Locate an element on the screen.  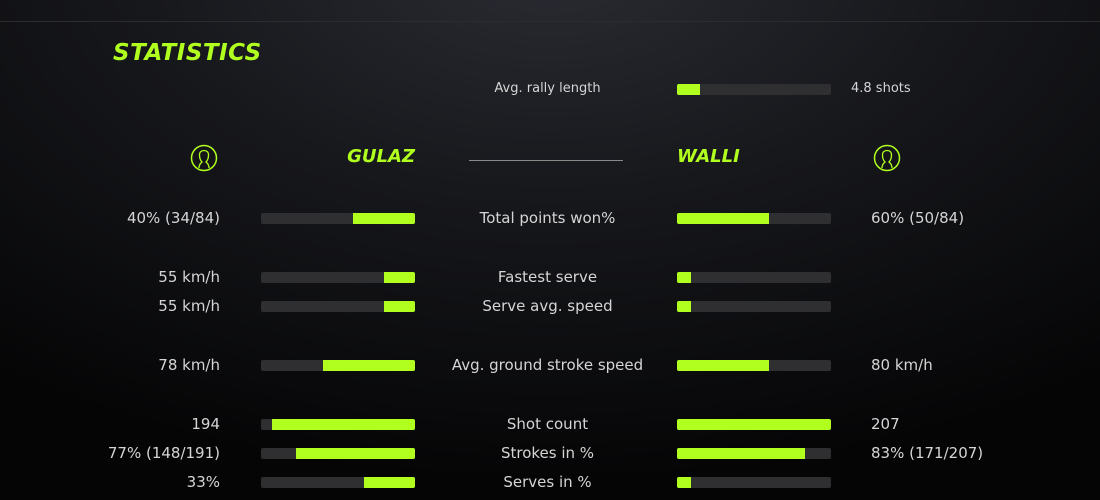
right-value: 80 km/h is located at coordinates (902, 365).